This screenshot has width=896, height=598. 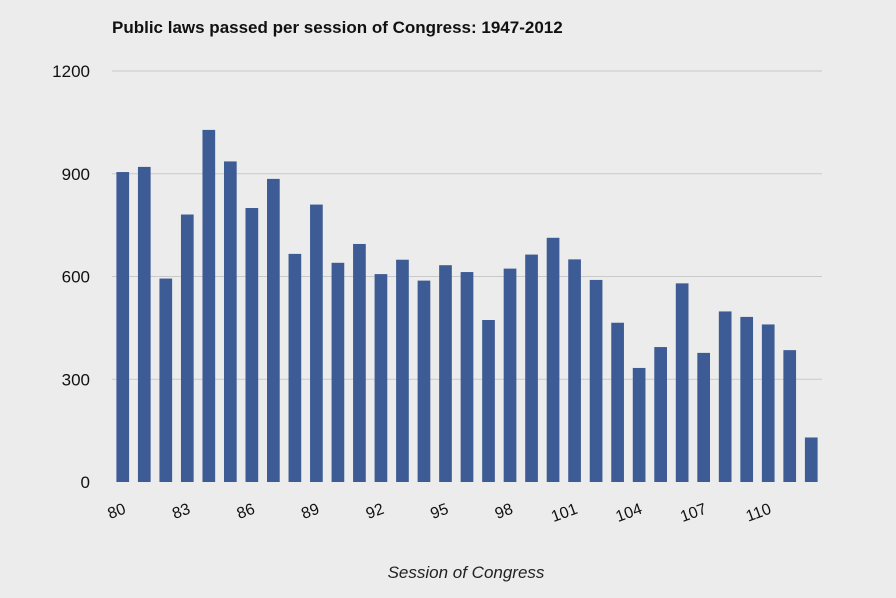 I want to click on x-tick-label: 107, so click(x=693, y=513).